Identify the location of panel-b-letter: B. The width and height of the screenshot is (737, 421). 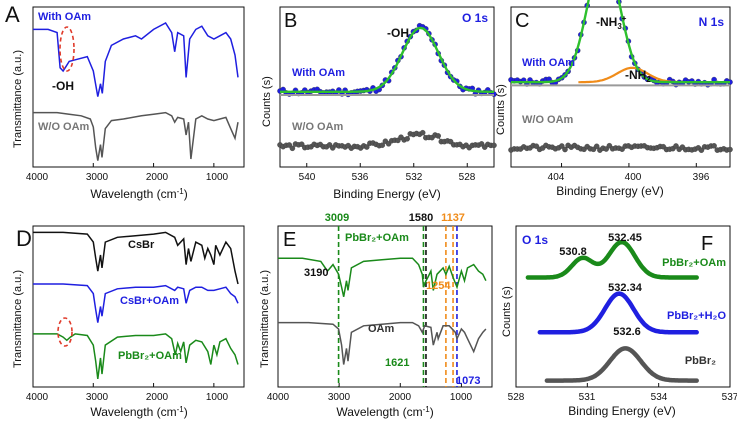
(290, 21).